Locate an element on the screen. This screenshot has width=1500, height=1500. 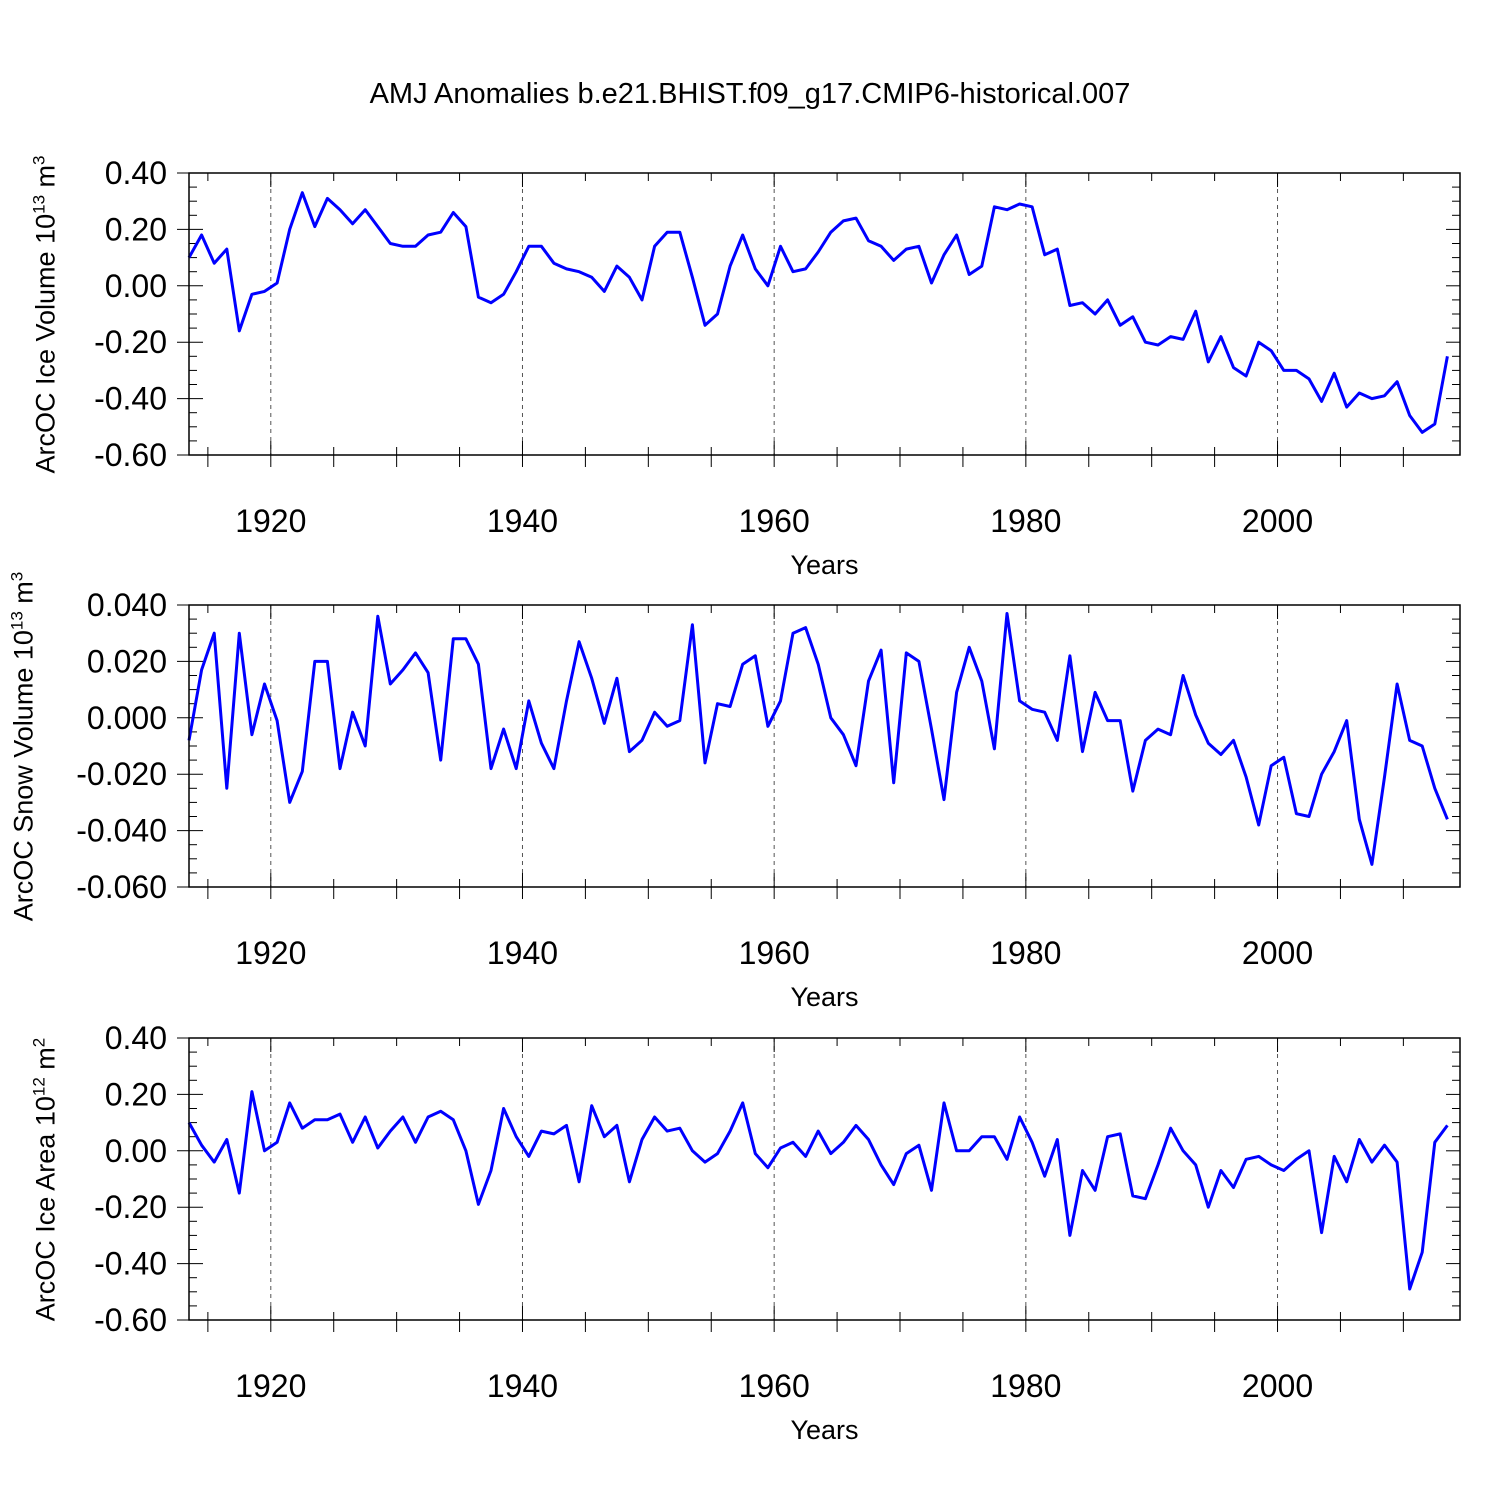
y-axis-label: ArcOC Ice Area 1012 m2 is located at coordinates (45, 1179).